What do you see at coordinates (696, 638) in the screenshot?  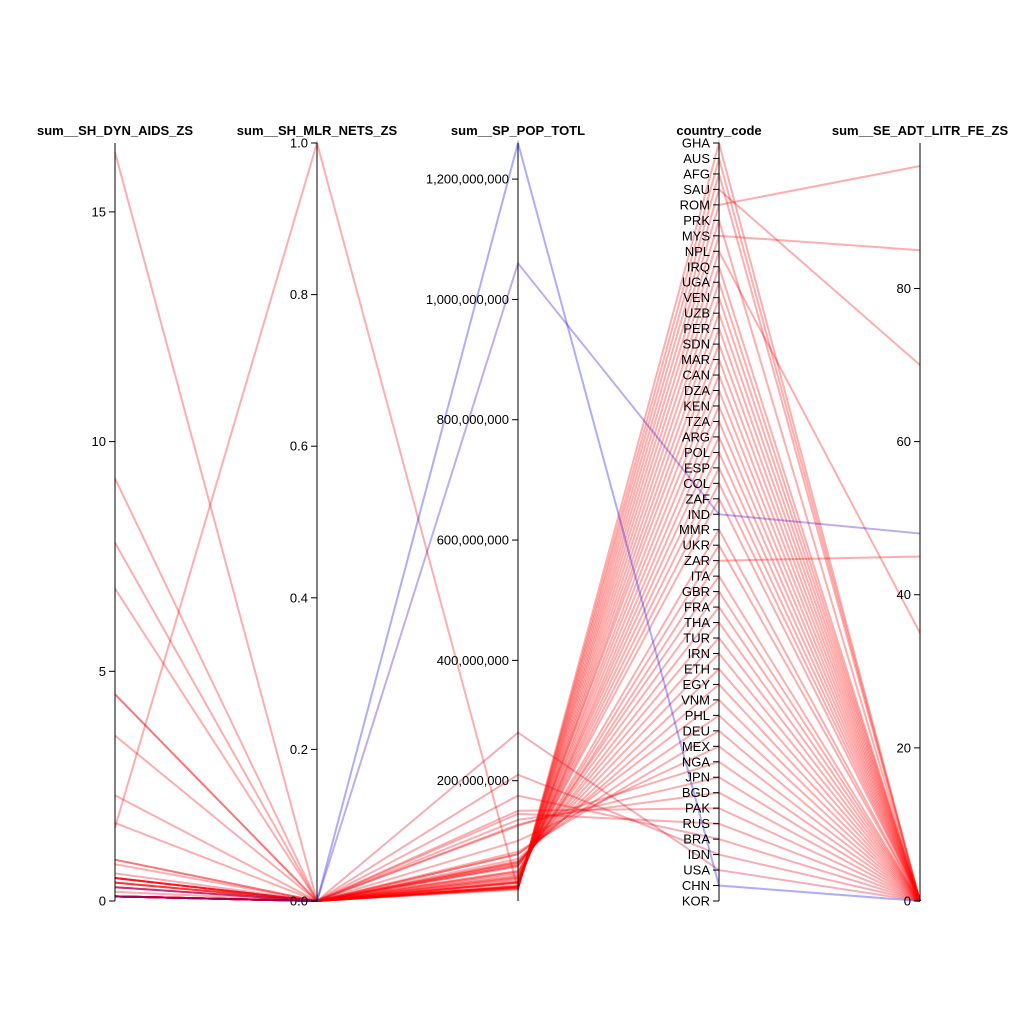 I see `tick-label-tur: TUR` at bounding box center [696, 638].